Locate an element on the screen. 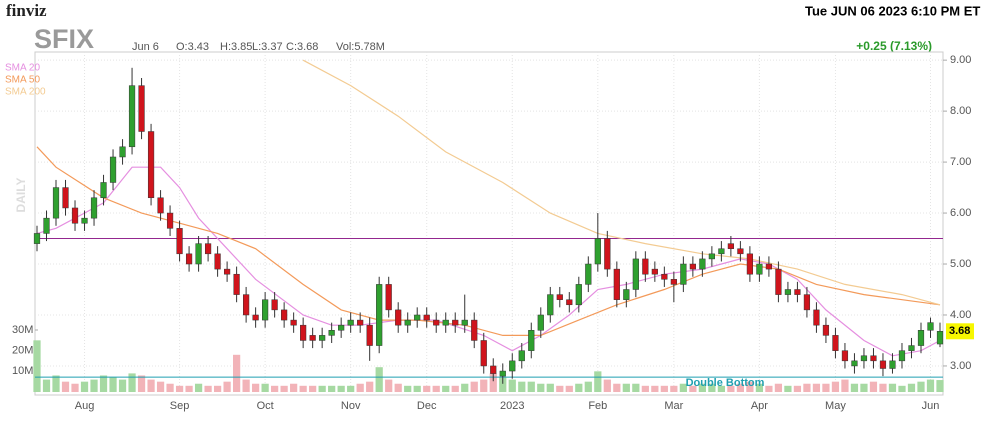 This screenshot has height=422, width=991. price-tag is located at coordinates (960, 331).